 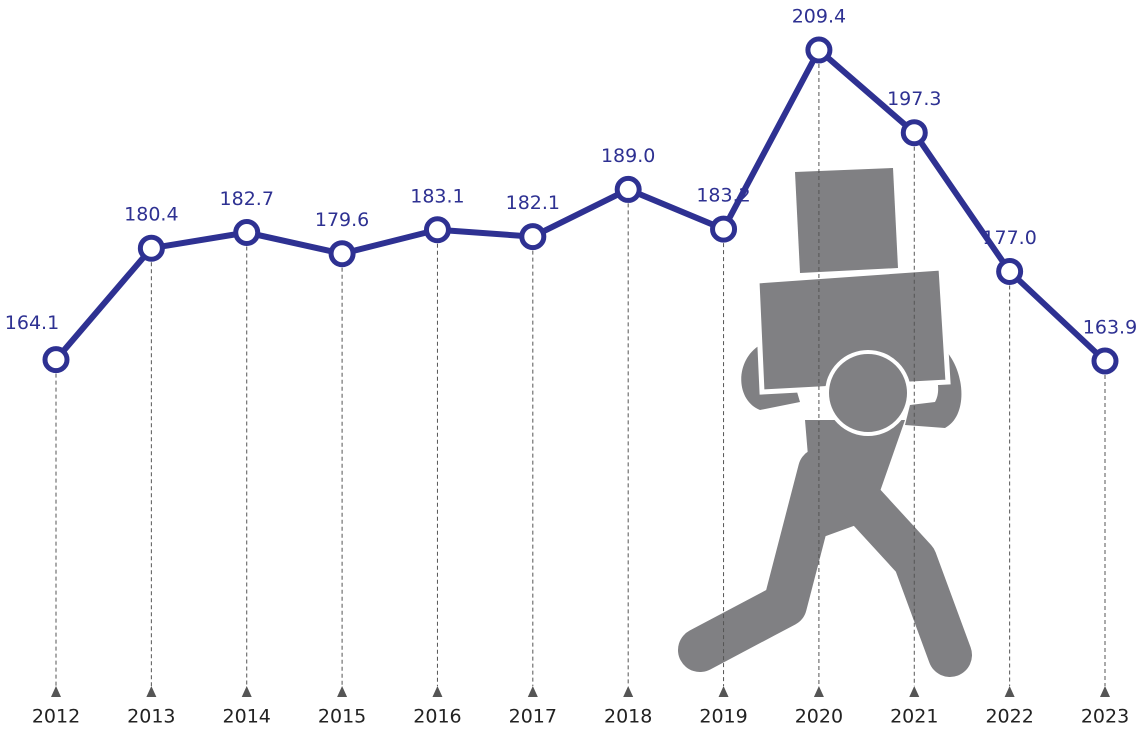 I want to click on x-tick-label: 2013, so click(x=151, y=717).